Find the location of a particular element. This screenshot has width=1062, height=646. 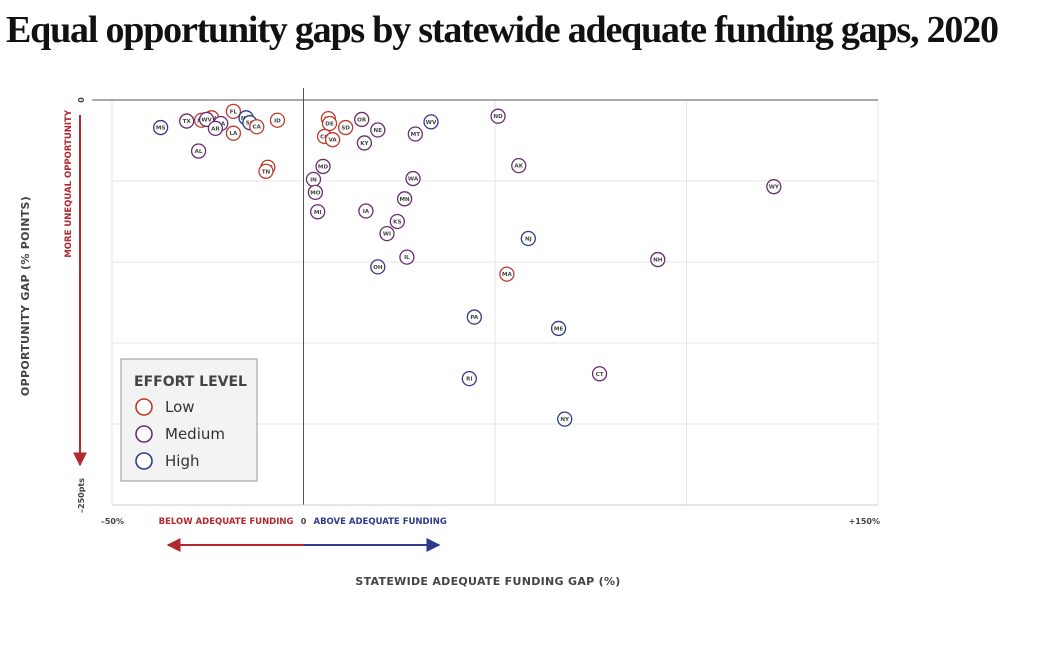

data-point-label: WI is located at coordinates (387, 235).